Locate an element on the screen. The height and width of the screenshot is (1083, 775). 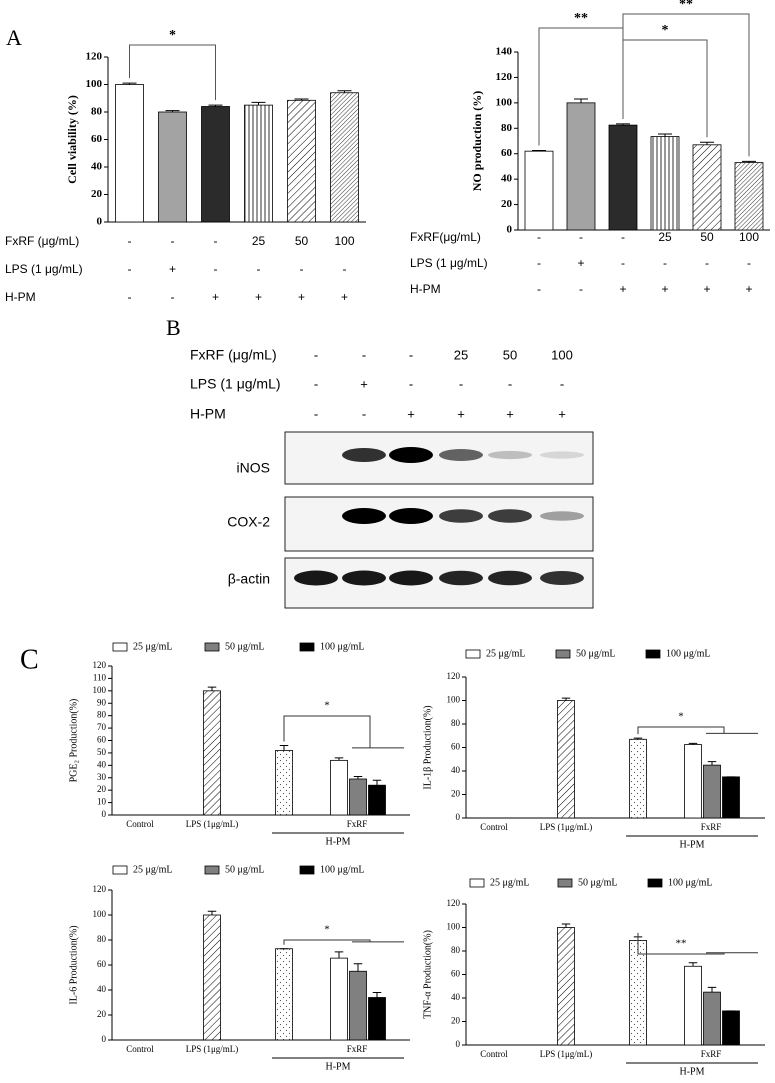
group-label: H-PM is located at coordinates (337, 841).